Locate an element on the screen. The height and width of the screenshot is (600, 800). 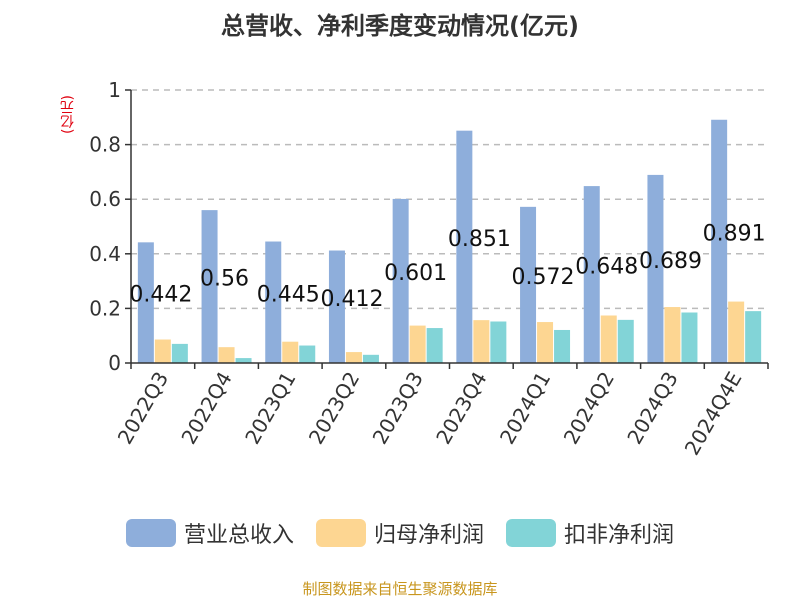
legend-item-deducted-profit: 扣非净利润 is located at coordinates (590, 533).